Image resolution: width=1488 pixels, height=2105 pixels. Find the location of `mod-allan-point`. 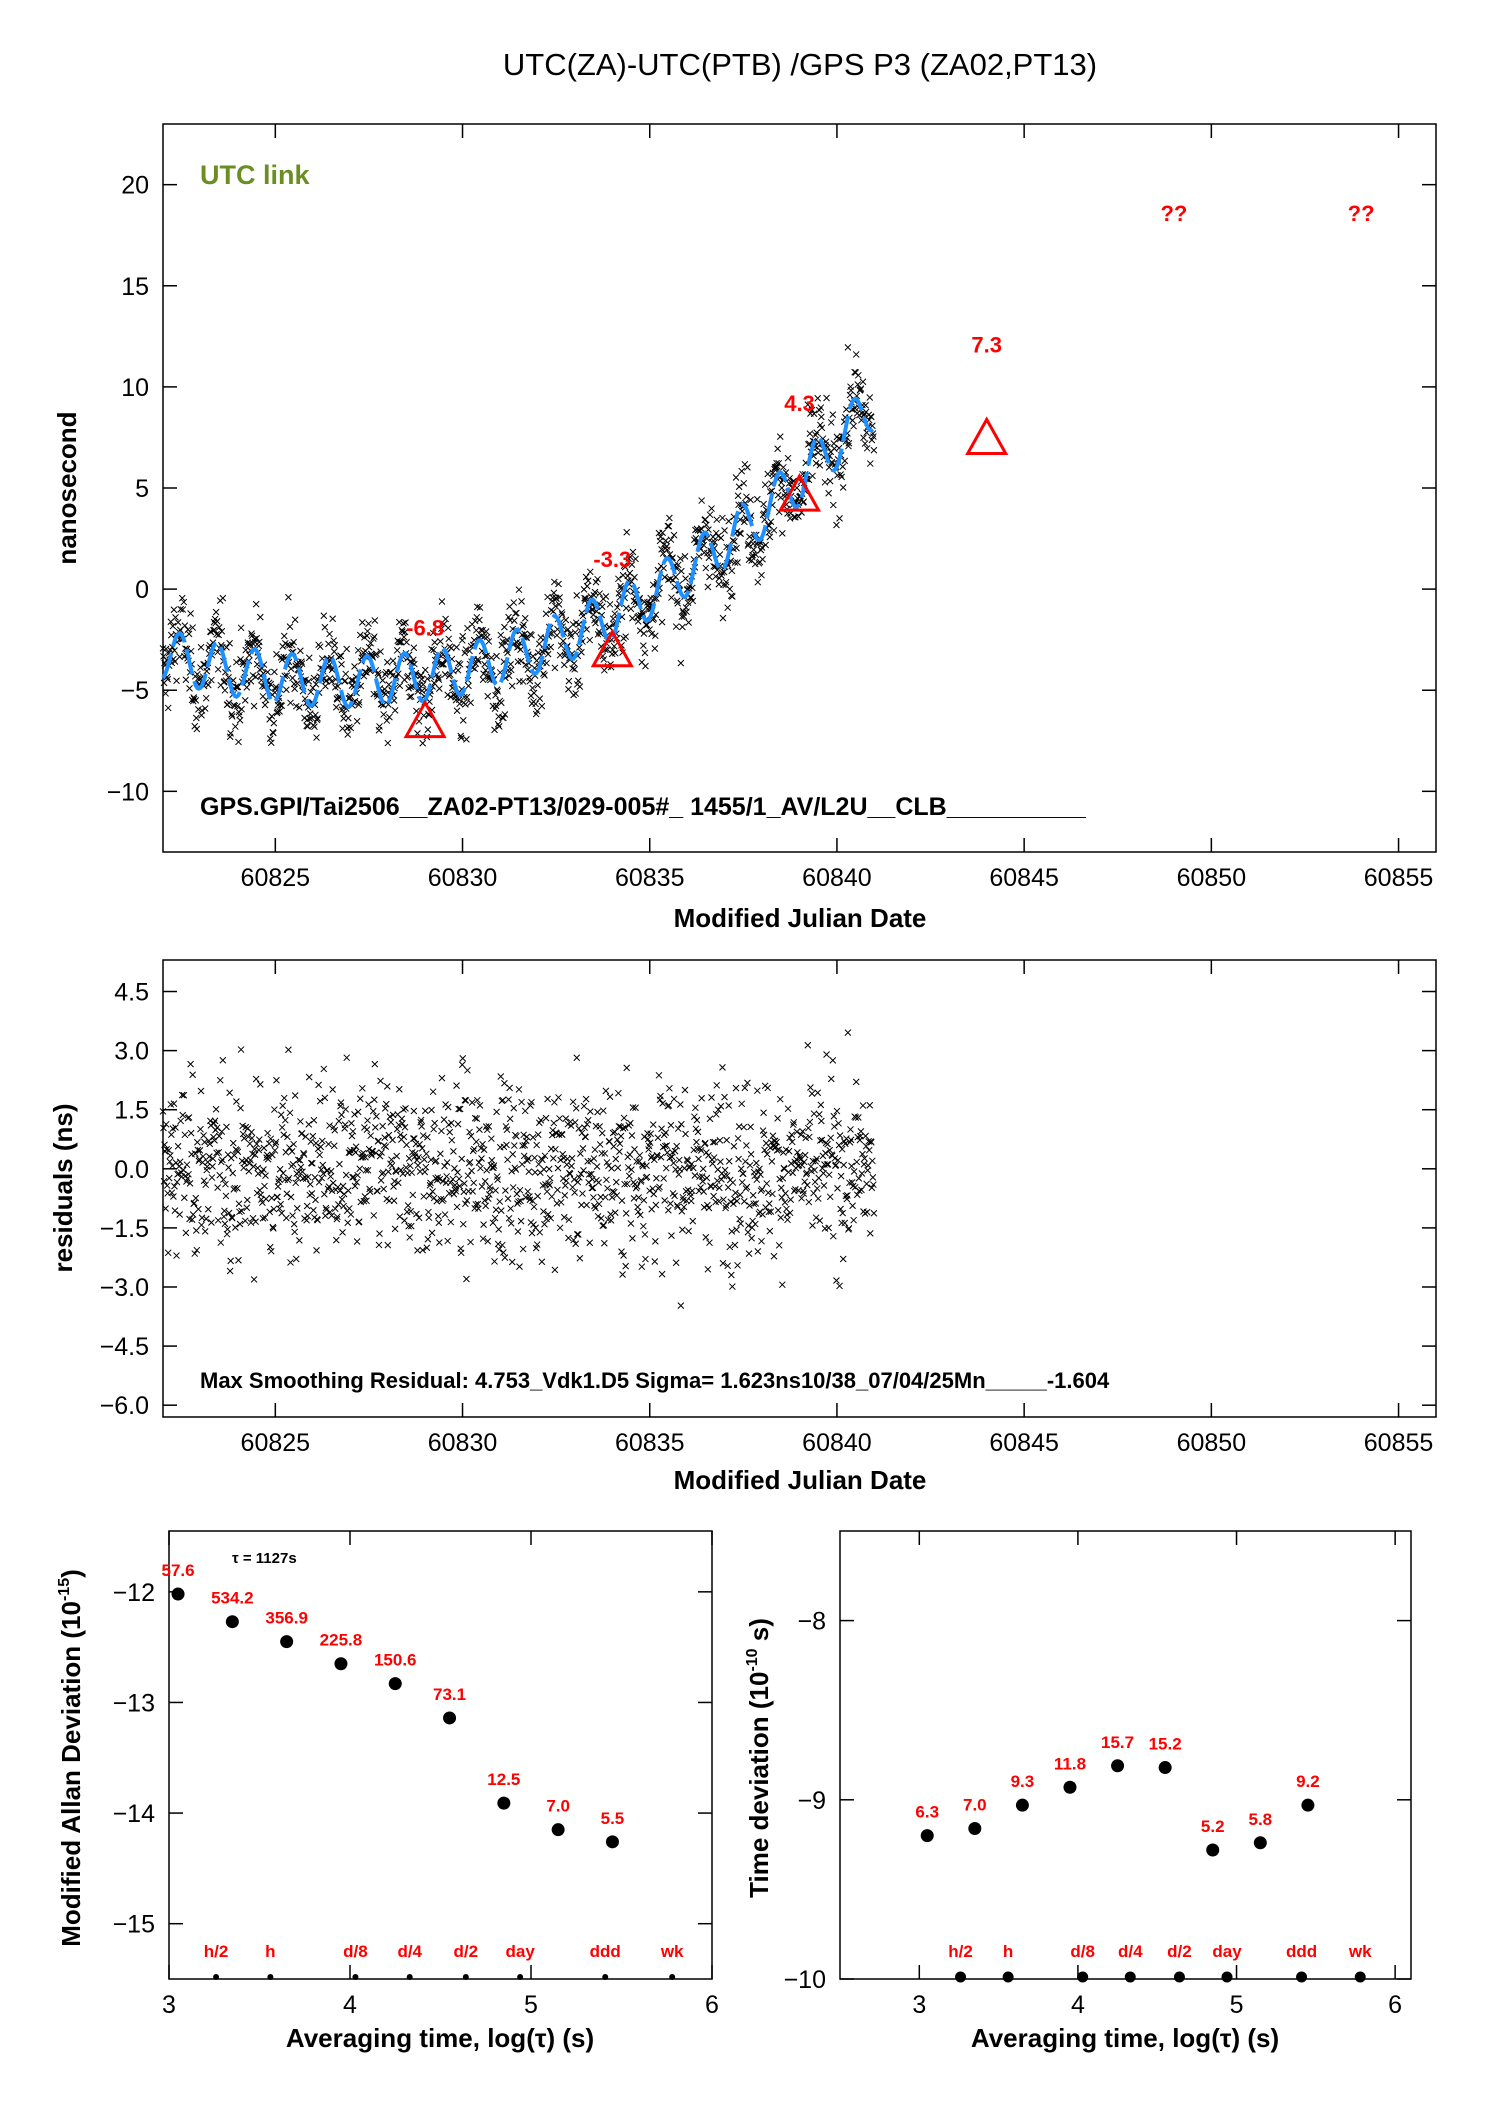

mod-allan-point is located at coordinates (450, 1718).